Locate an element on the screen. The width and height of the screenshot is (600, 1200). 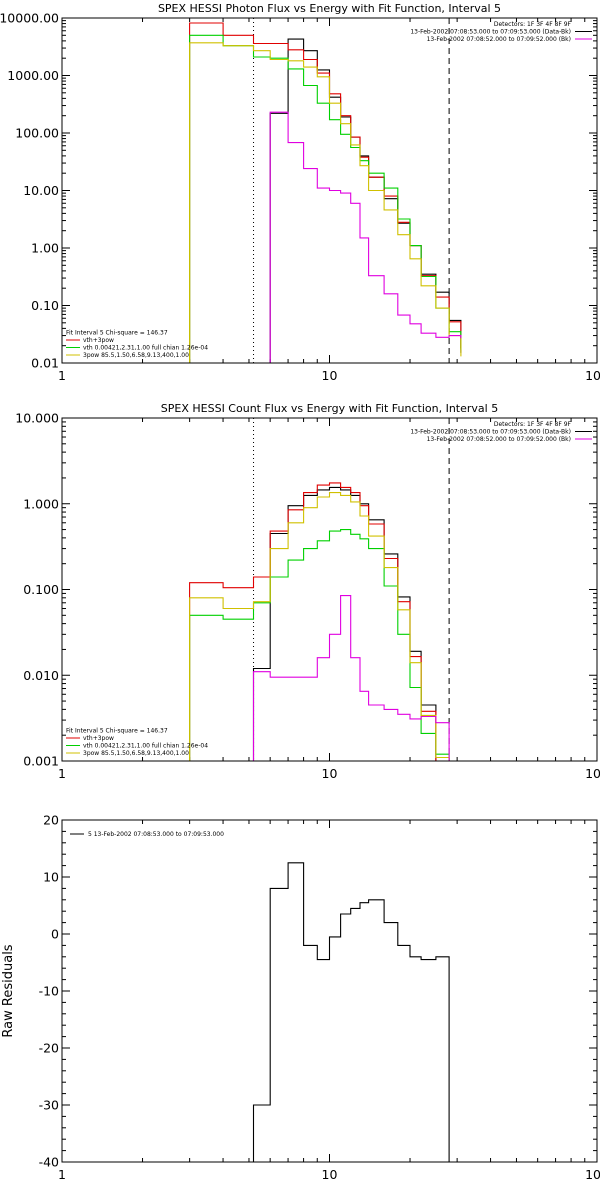
y-tick-label: 0 is located at coordinates (55, 934).